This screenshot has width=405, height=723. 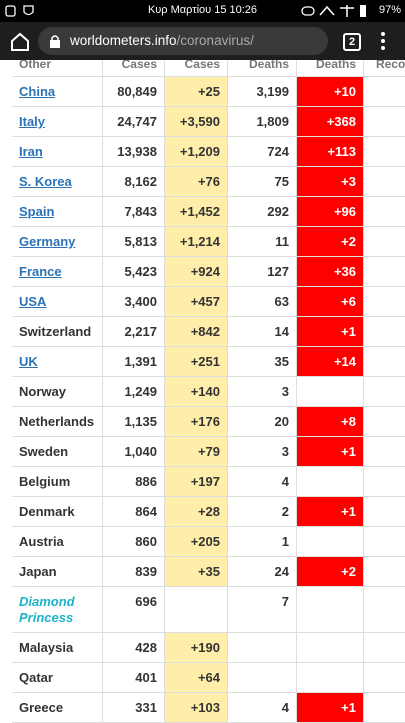 What do you see at coordinates (202, 10) in the screenshot?
I see `clock: Κυρ Μαρτίου 15 10:26` at bounding box center [202, 10].